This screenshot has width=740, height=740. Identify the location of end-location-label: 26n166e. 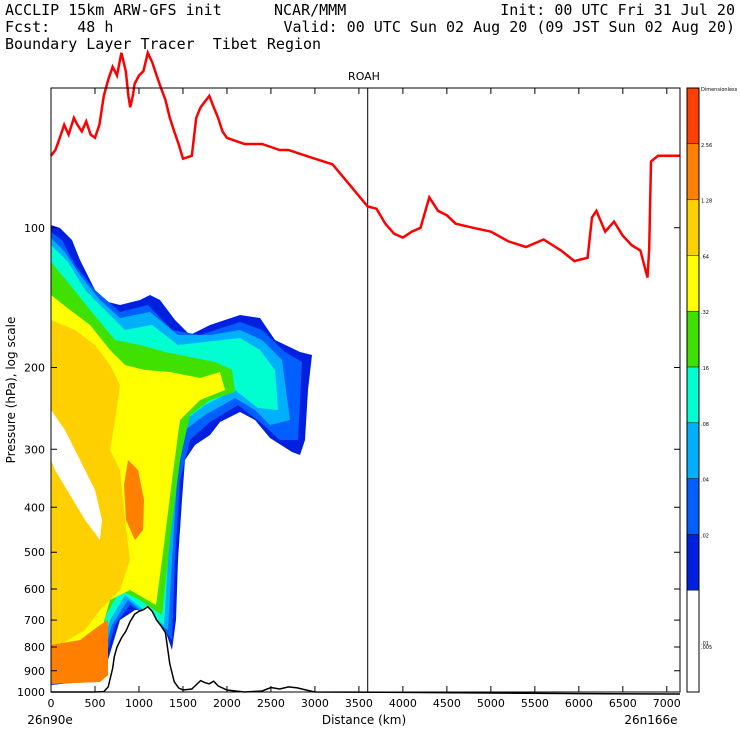
(650, 720).